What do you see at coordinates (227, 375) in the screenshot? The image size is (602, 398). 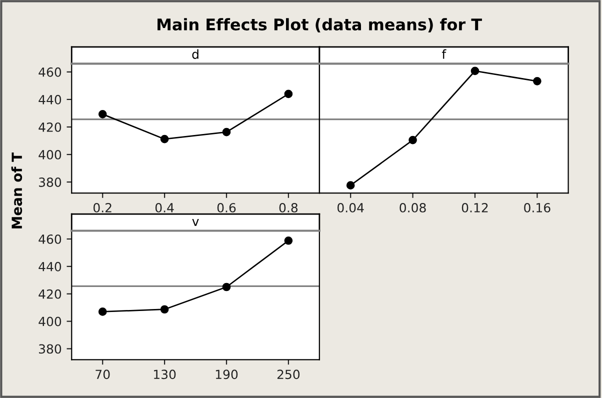 I see `x-tick-label: 190` at bounding box center [227, 375].